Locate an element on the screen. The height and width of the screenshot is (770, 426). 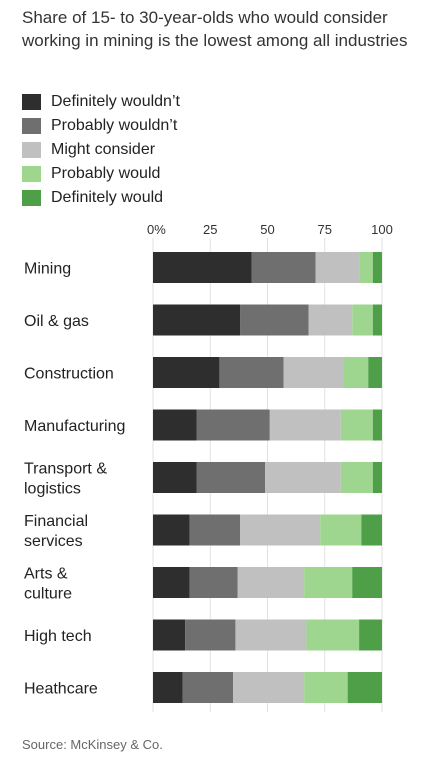
legend-item: Definitely would is located at coordinates (101, 198).